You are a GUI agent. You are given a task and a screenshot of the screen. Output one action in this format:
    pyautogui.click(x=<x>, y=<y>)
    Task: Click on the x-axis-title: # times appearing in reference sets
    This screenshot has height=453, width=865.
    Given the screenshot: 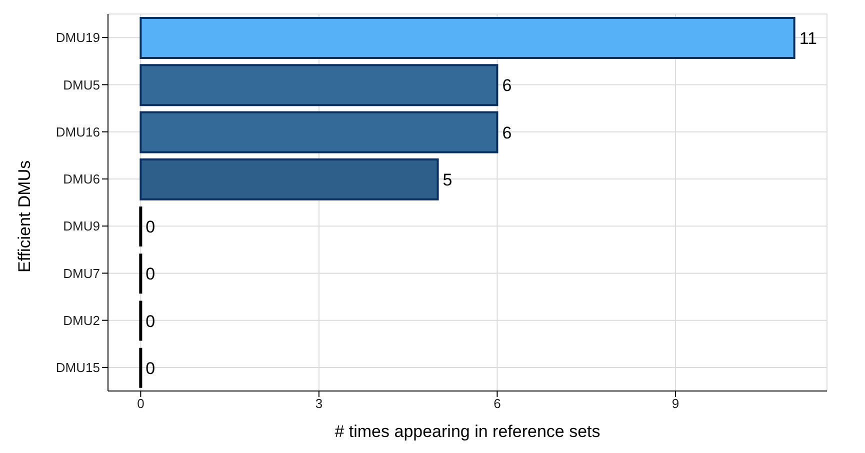 What is the action you would take?
    pyautogui.click(x=467, y=432)
    